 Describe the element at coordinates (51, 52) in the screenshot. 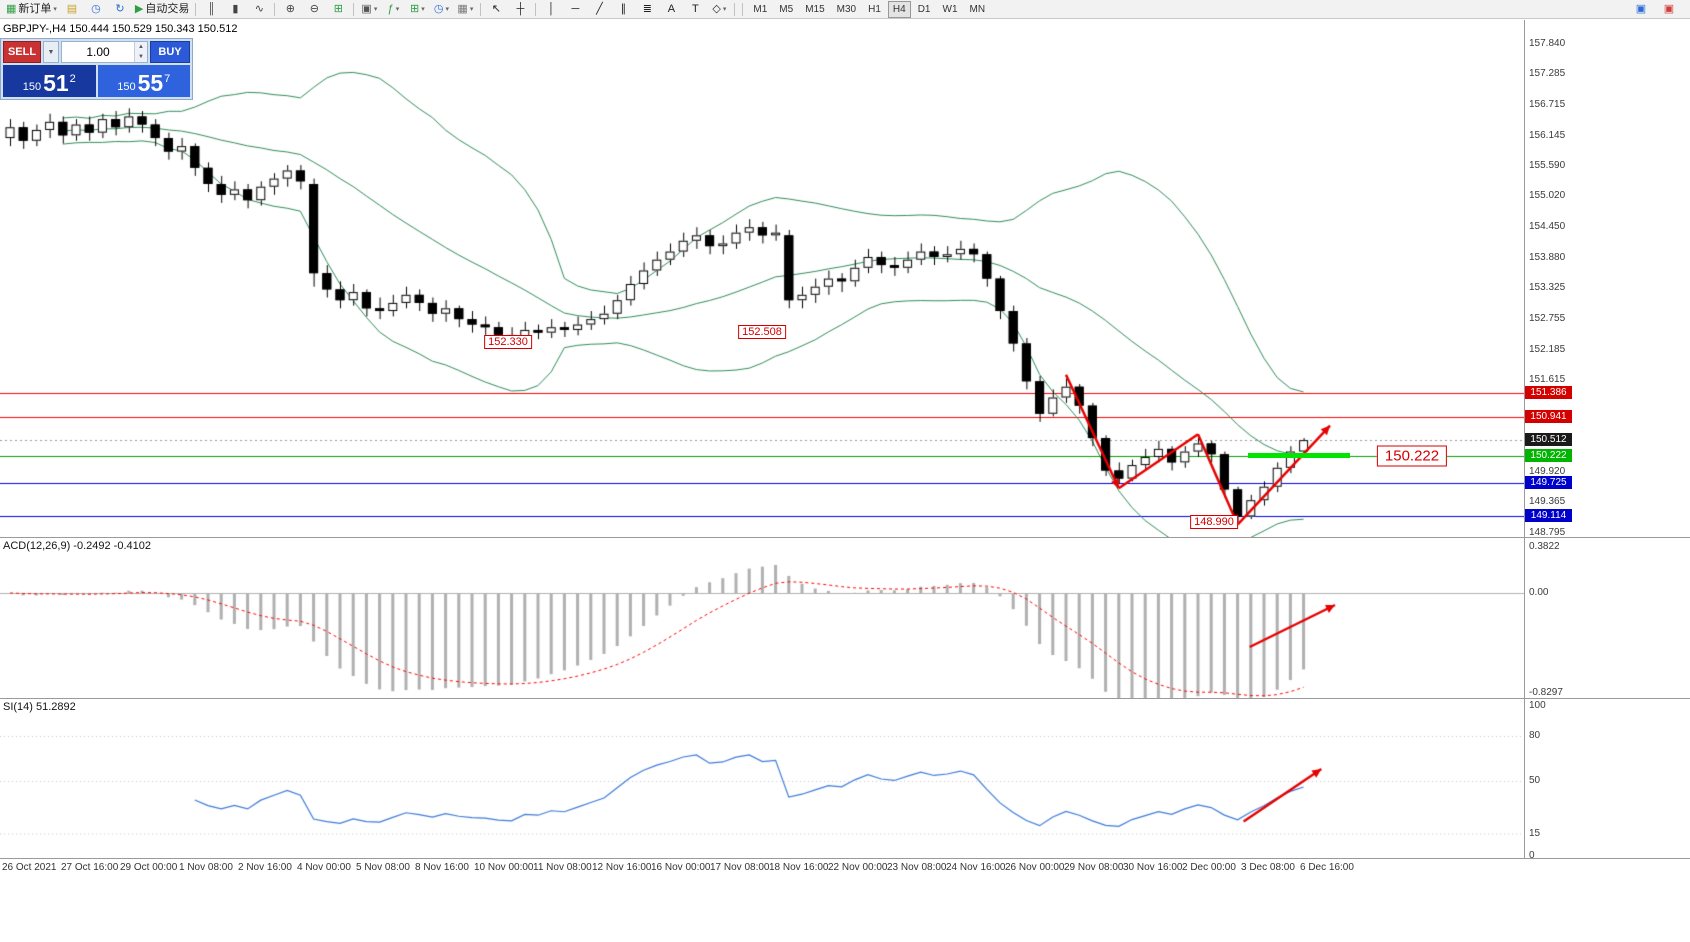

I see `volume-dropdown-button: ▼` at that location.